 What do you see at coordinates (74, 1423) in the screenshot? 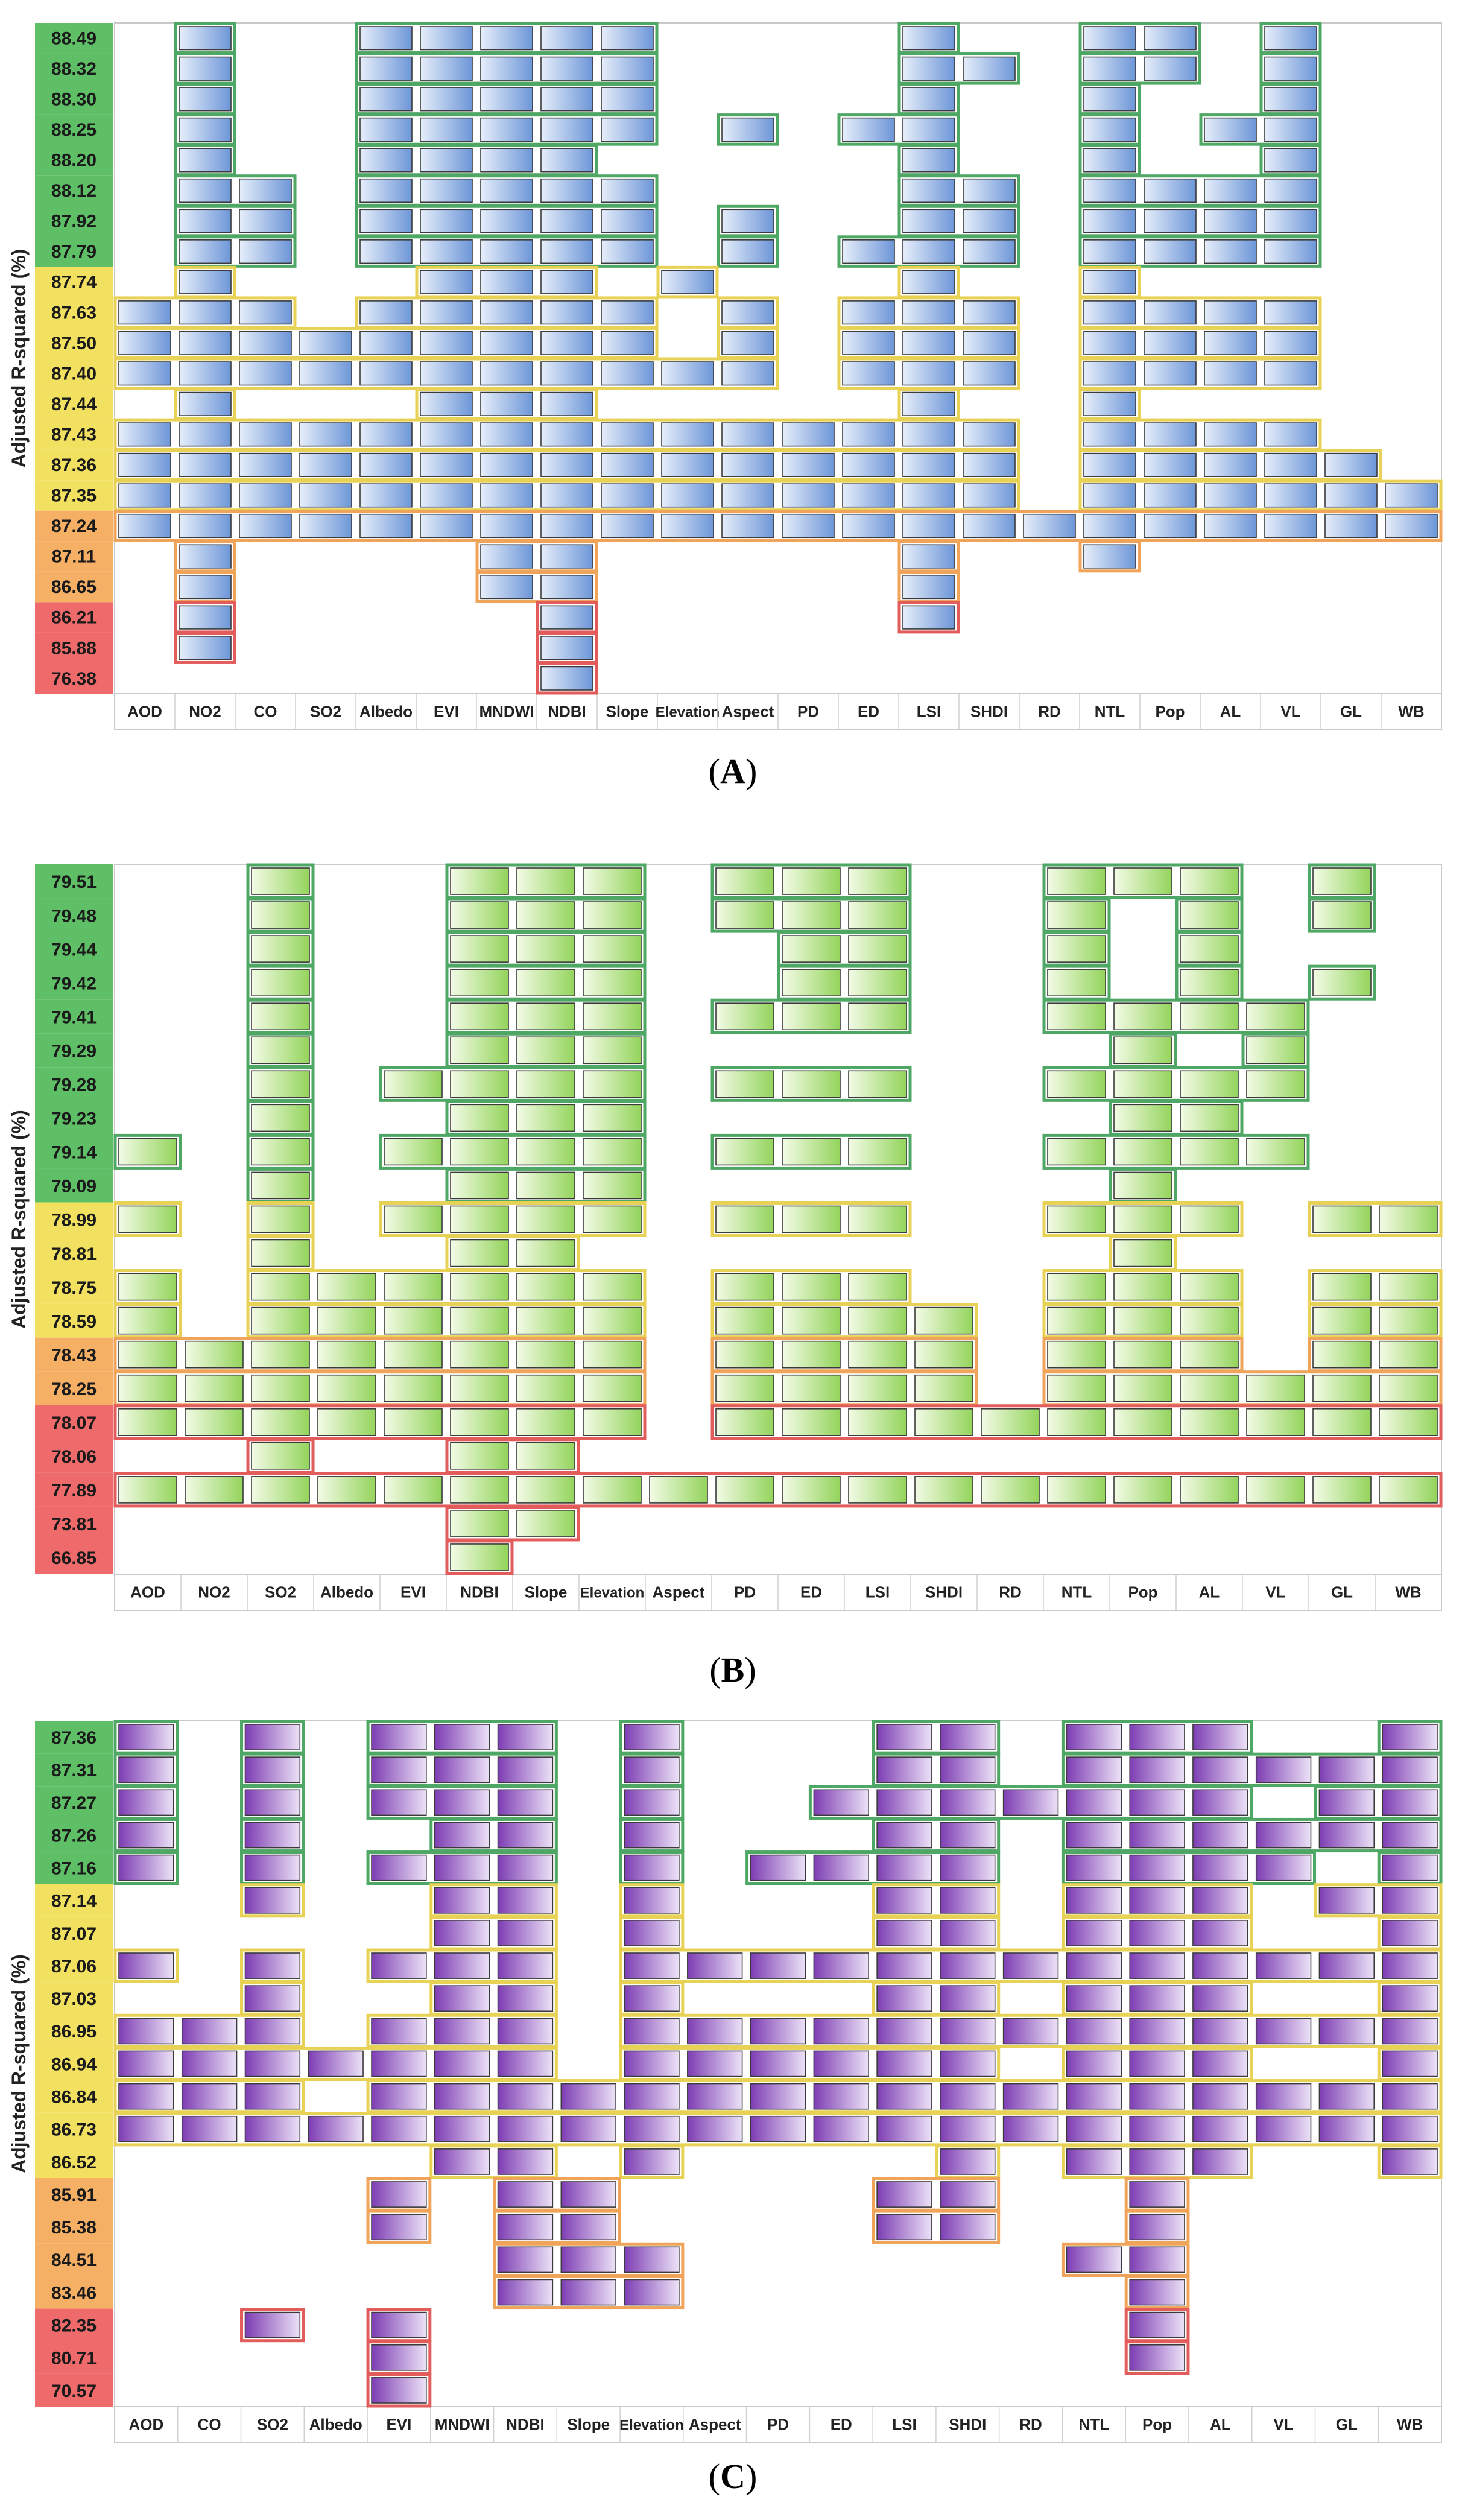
I see `y-tick-label: 78.07` at bounding box center [74, 1423].